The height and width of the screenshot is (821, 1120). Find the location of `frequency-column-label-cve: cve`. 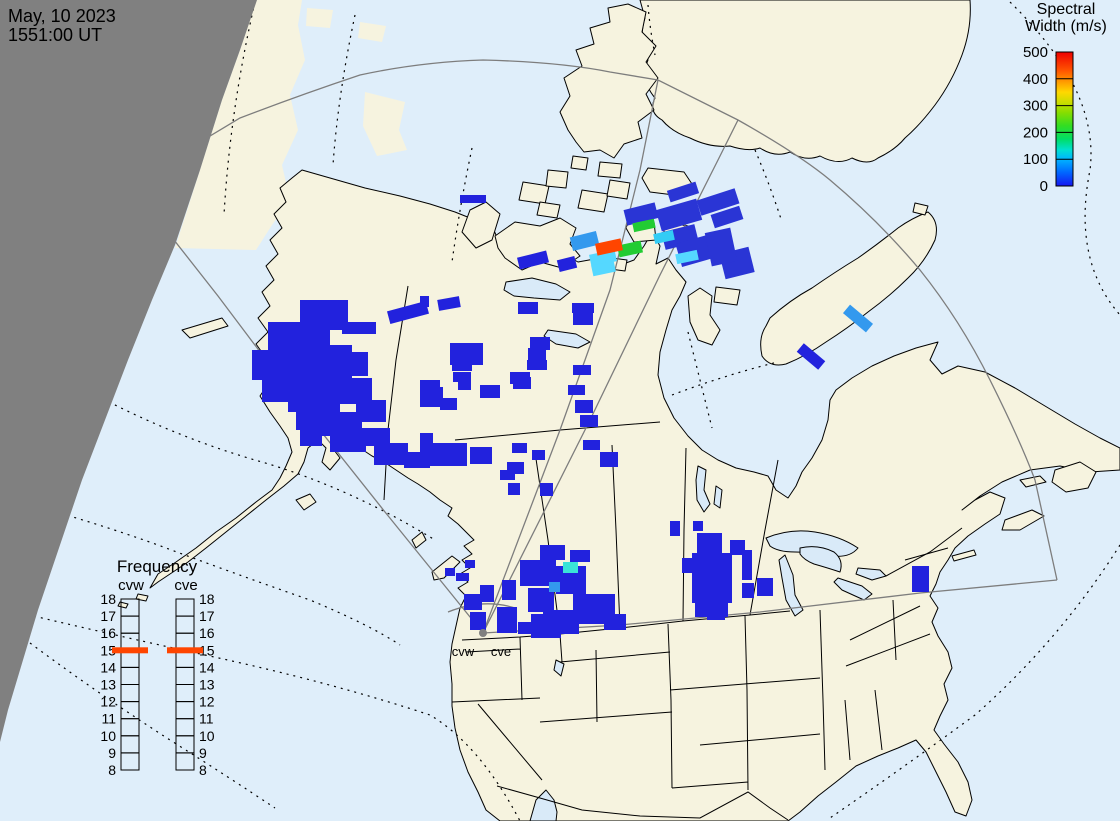

frequency-column-label-cve: cve is located at coordinates (185, 585).